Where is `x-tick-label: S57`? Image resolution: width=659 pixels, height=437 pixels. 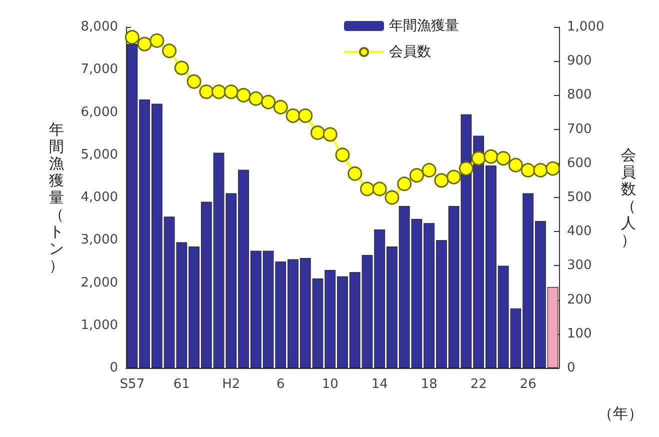
x-tick-label: S57 is located at coordinates (132, 384).